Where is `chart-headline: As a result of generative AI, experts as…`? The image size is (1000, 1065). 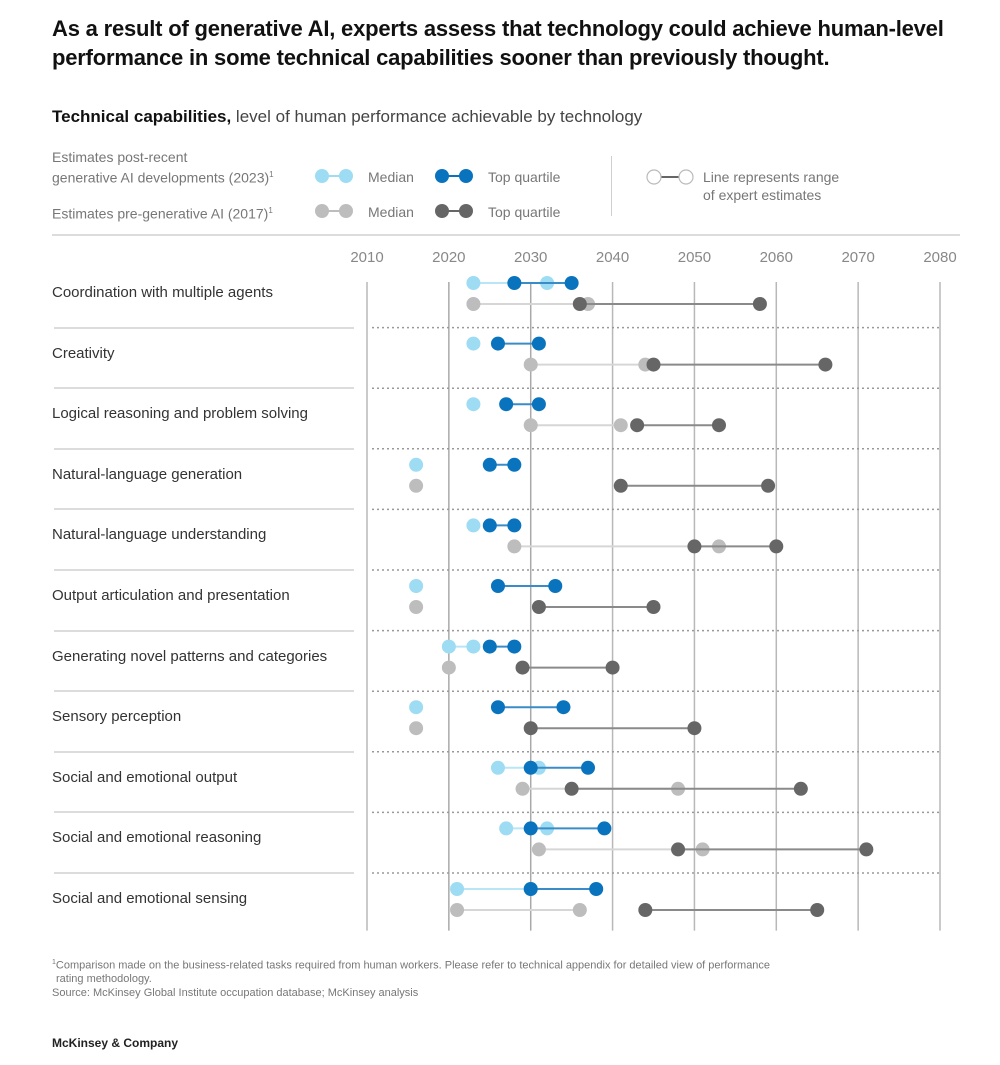 chart-headline: As a result of generative AI, experts as… is located at coordinates (498, 43).